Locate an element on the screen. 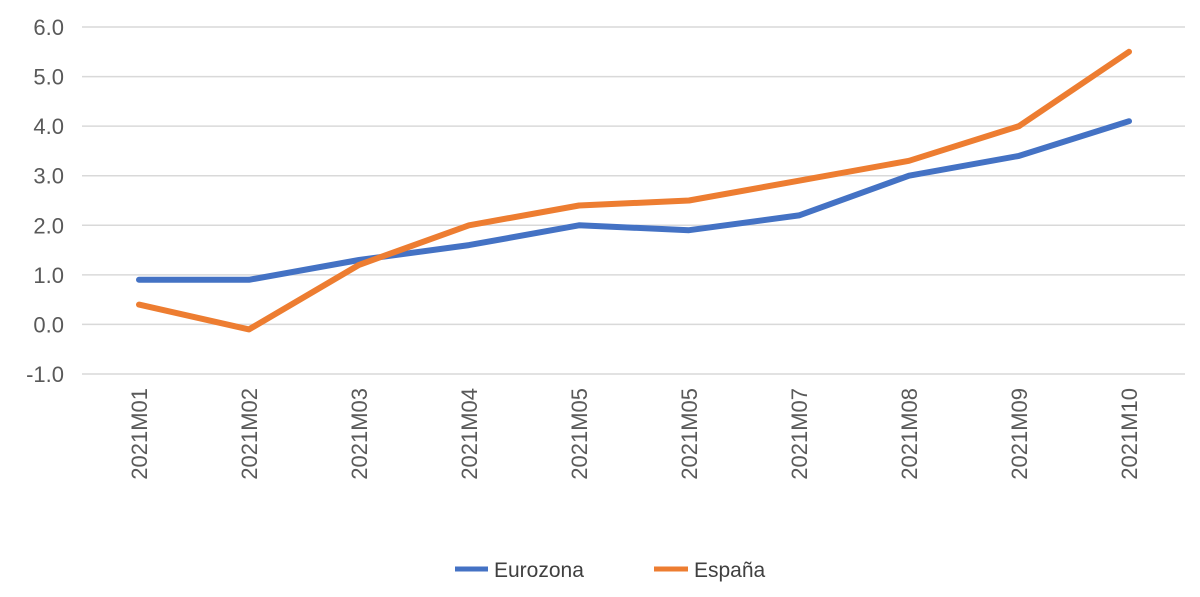  y-tick-label: 5.0 is located at coordinates (48, 77).